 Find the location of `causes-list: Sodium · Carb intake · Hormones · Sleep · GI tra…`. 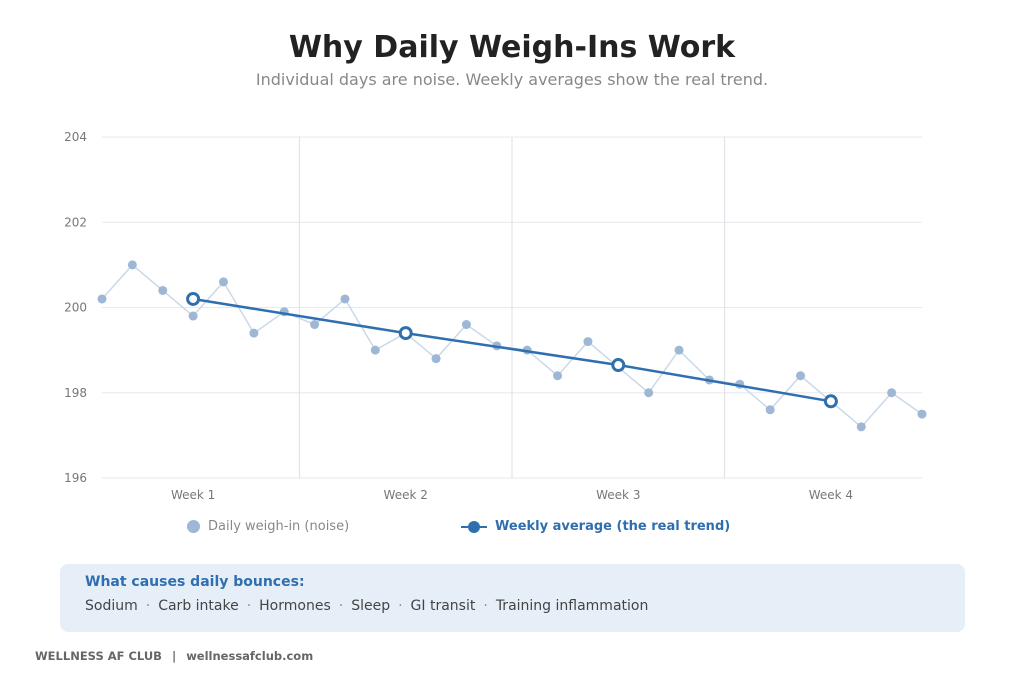

causes-list: Sodium · Carb intake · Hormones · Sleep · GI tra… is located at coordinates (512, 606).